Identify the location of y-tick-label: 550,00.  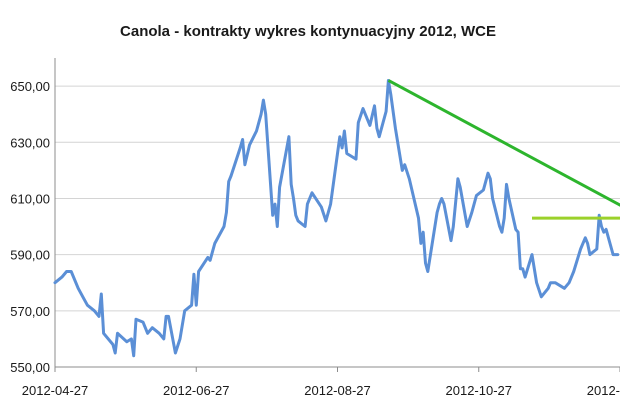
(30, 367).